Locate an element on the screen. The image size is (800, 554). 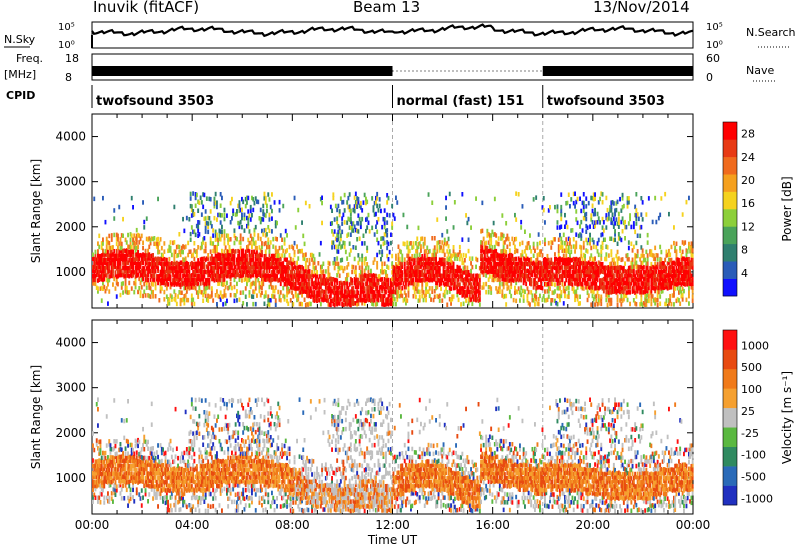
nsky-right-tick: 10⁰ is located at coordinates (714, 45).